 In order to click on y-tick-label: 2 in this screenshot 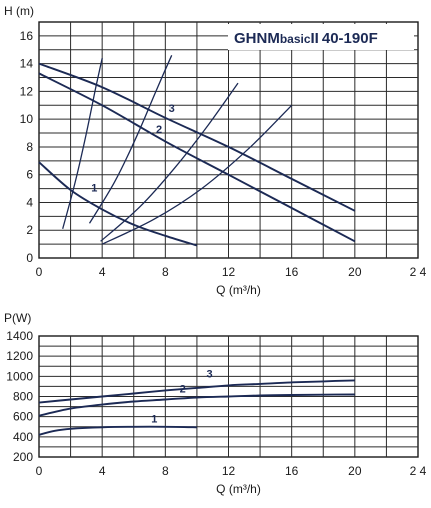, I will do `click(29, 230)`.